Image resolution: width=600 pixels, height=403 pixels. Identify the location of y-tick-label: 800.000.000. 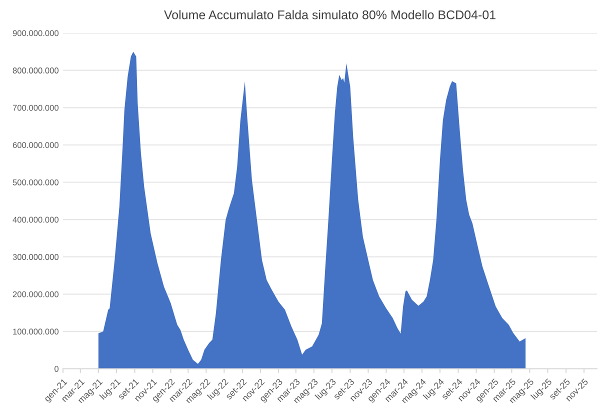
(35, 71).